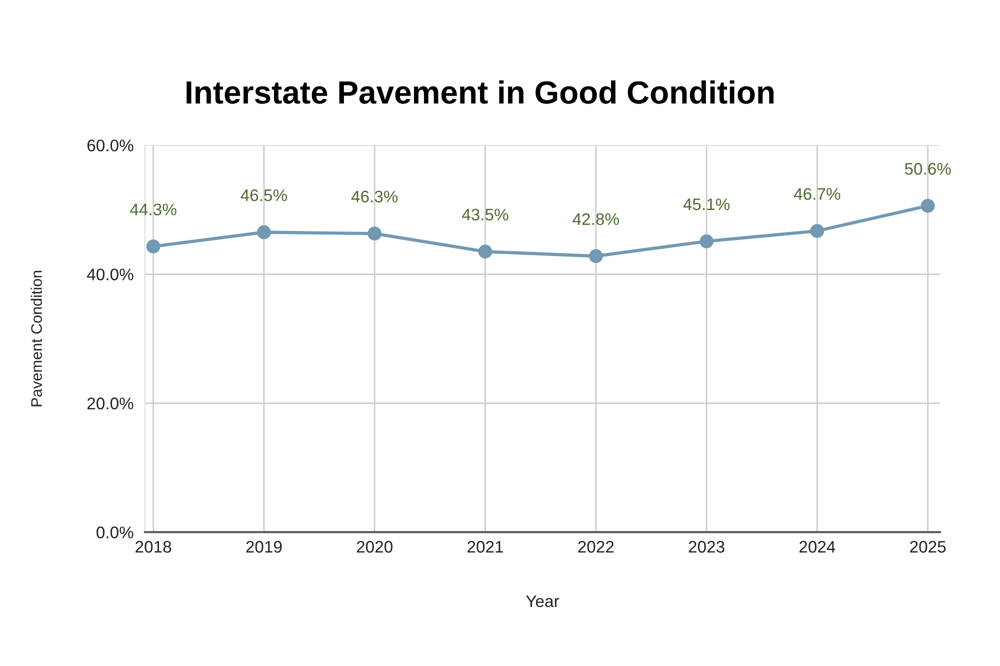  Describe the element at coordinates (110, 274) in the screenshot. I see `y-tick-label: 40.0%` at that location.